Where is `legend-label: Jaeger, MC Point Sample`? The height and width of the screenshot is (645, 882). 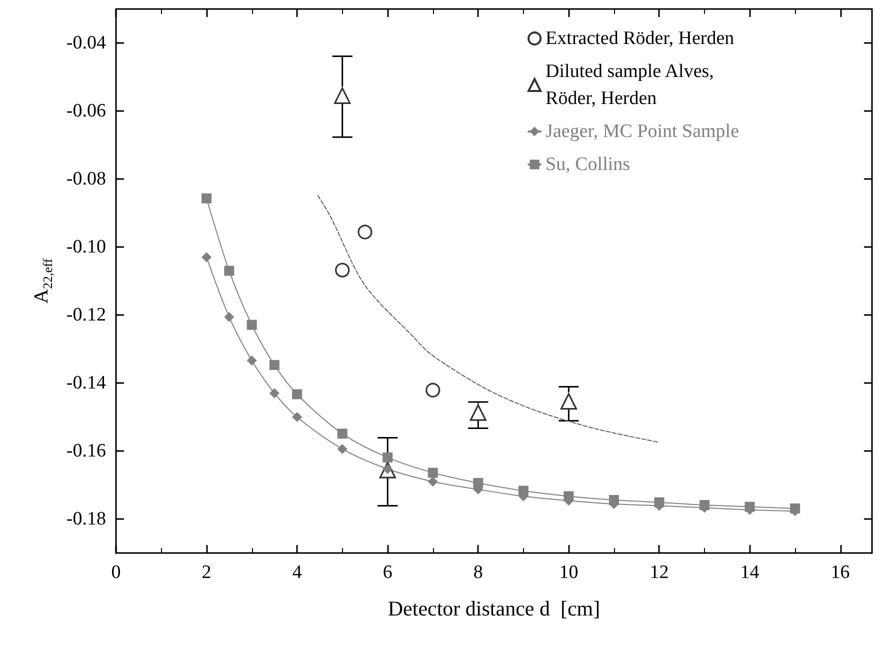
legend-label: Jaeger, MC Point Sample is located at coordinates (643, 131).